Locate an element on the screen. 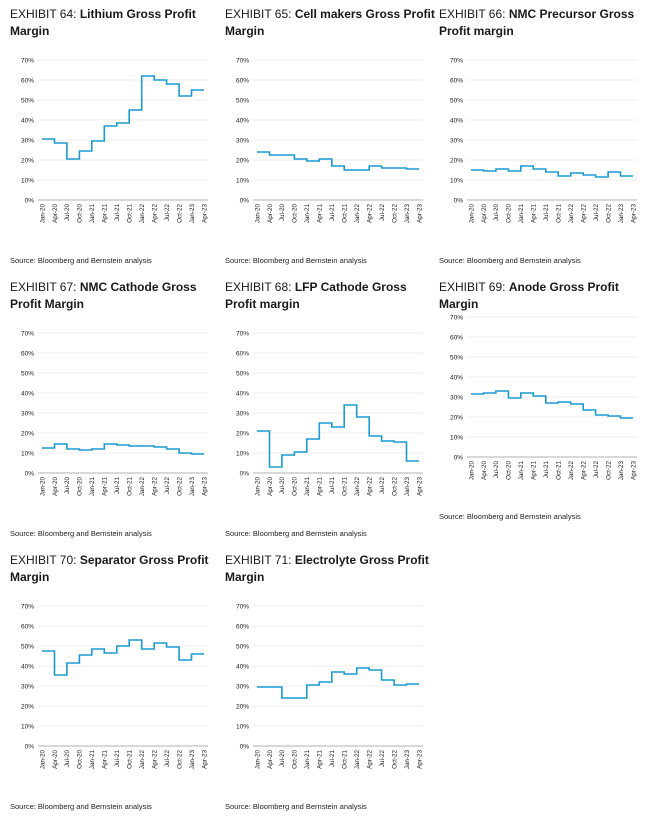 This screenshot has width=654, height=817. exhibit-title: Lithium Gross Profit Margin is located at coordinates (103, 22).